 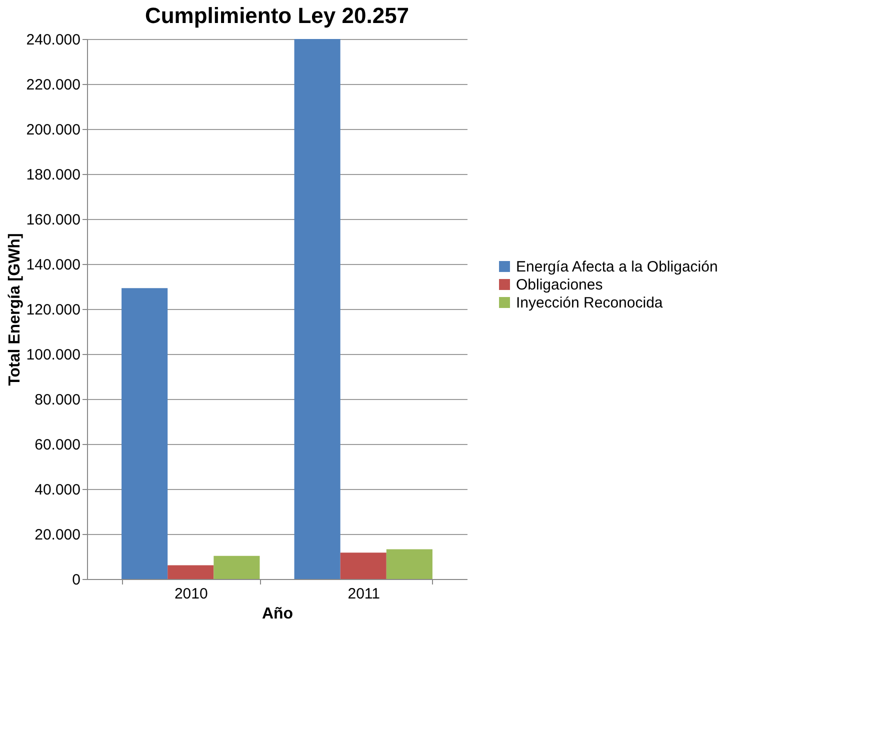 I want to click on x-tick-label: 2011, so click(x=364, y=594).